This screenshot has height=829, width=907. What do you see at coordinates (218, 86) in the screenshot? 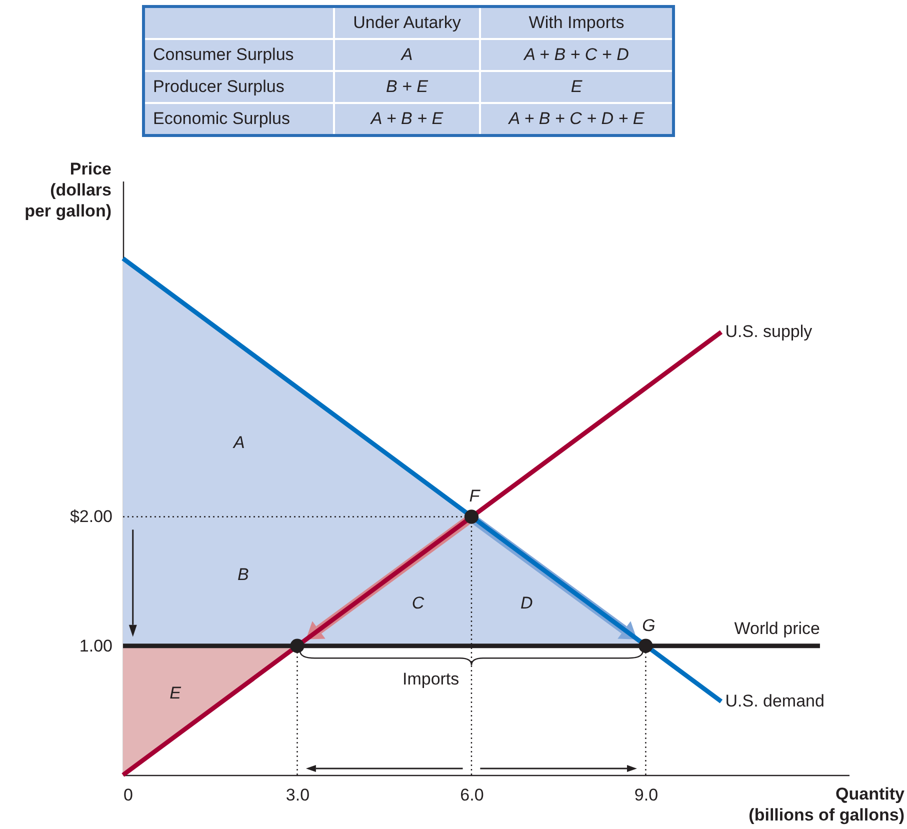
I see `category-label: Producer Surplus` at bounding box center [218, 86].